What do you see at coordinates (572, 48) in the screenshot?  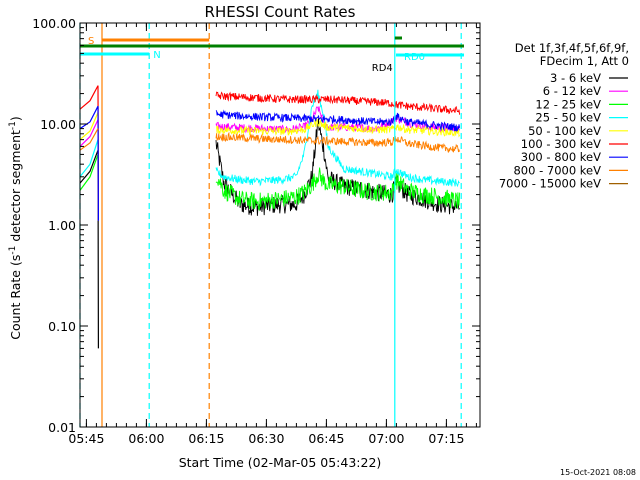 I see `legend-header-1: Det 1f,3f,4f,5f,6f,9f,` at bounding box center [572, 48].